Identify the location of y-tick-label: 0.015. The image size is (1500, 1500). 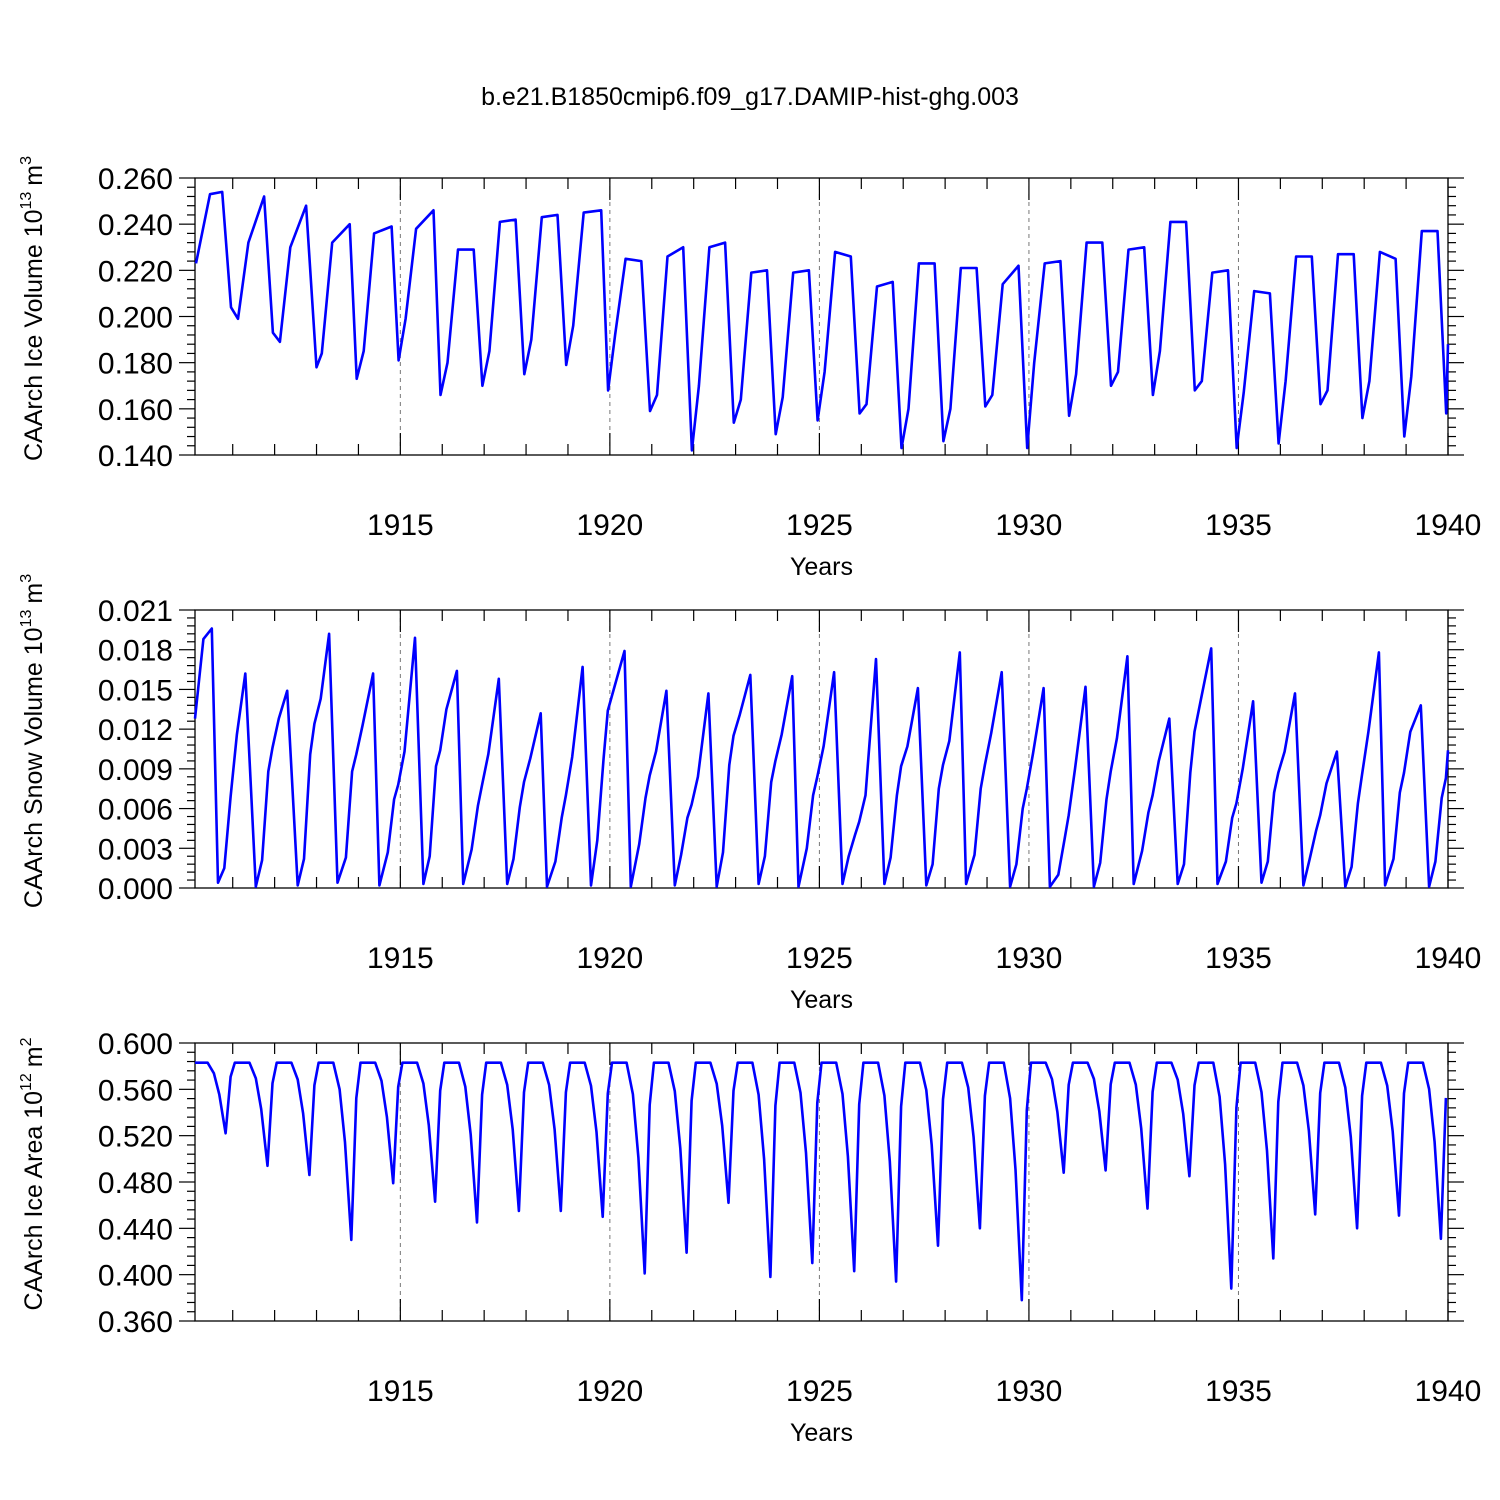
(135, 690).